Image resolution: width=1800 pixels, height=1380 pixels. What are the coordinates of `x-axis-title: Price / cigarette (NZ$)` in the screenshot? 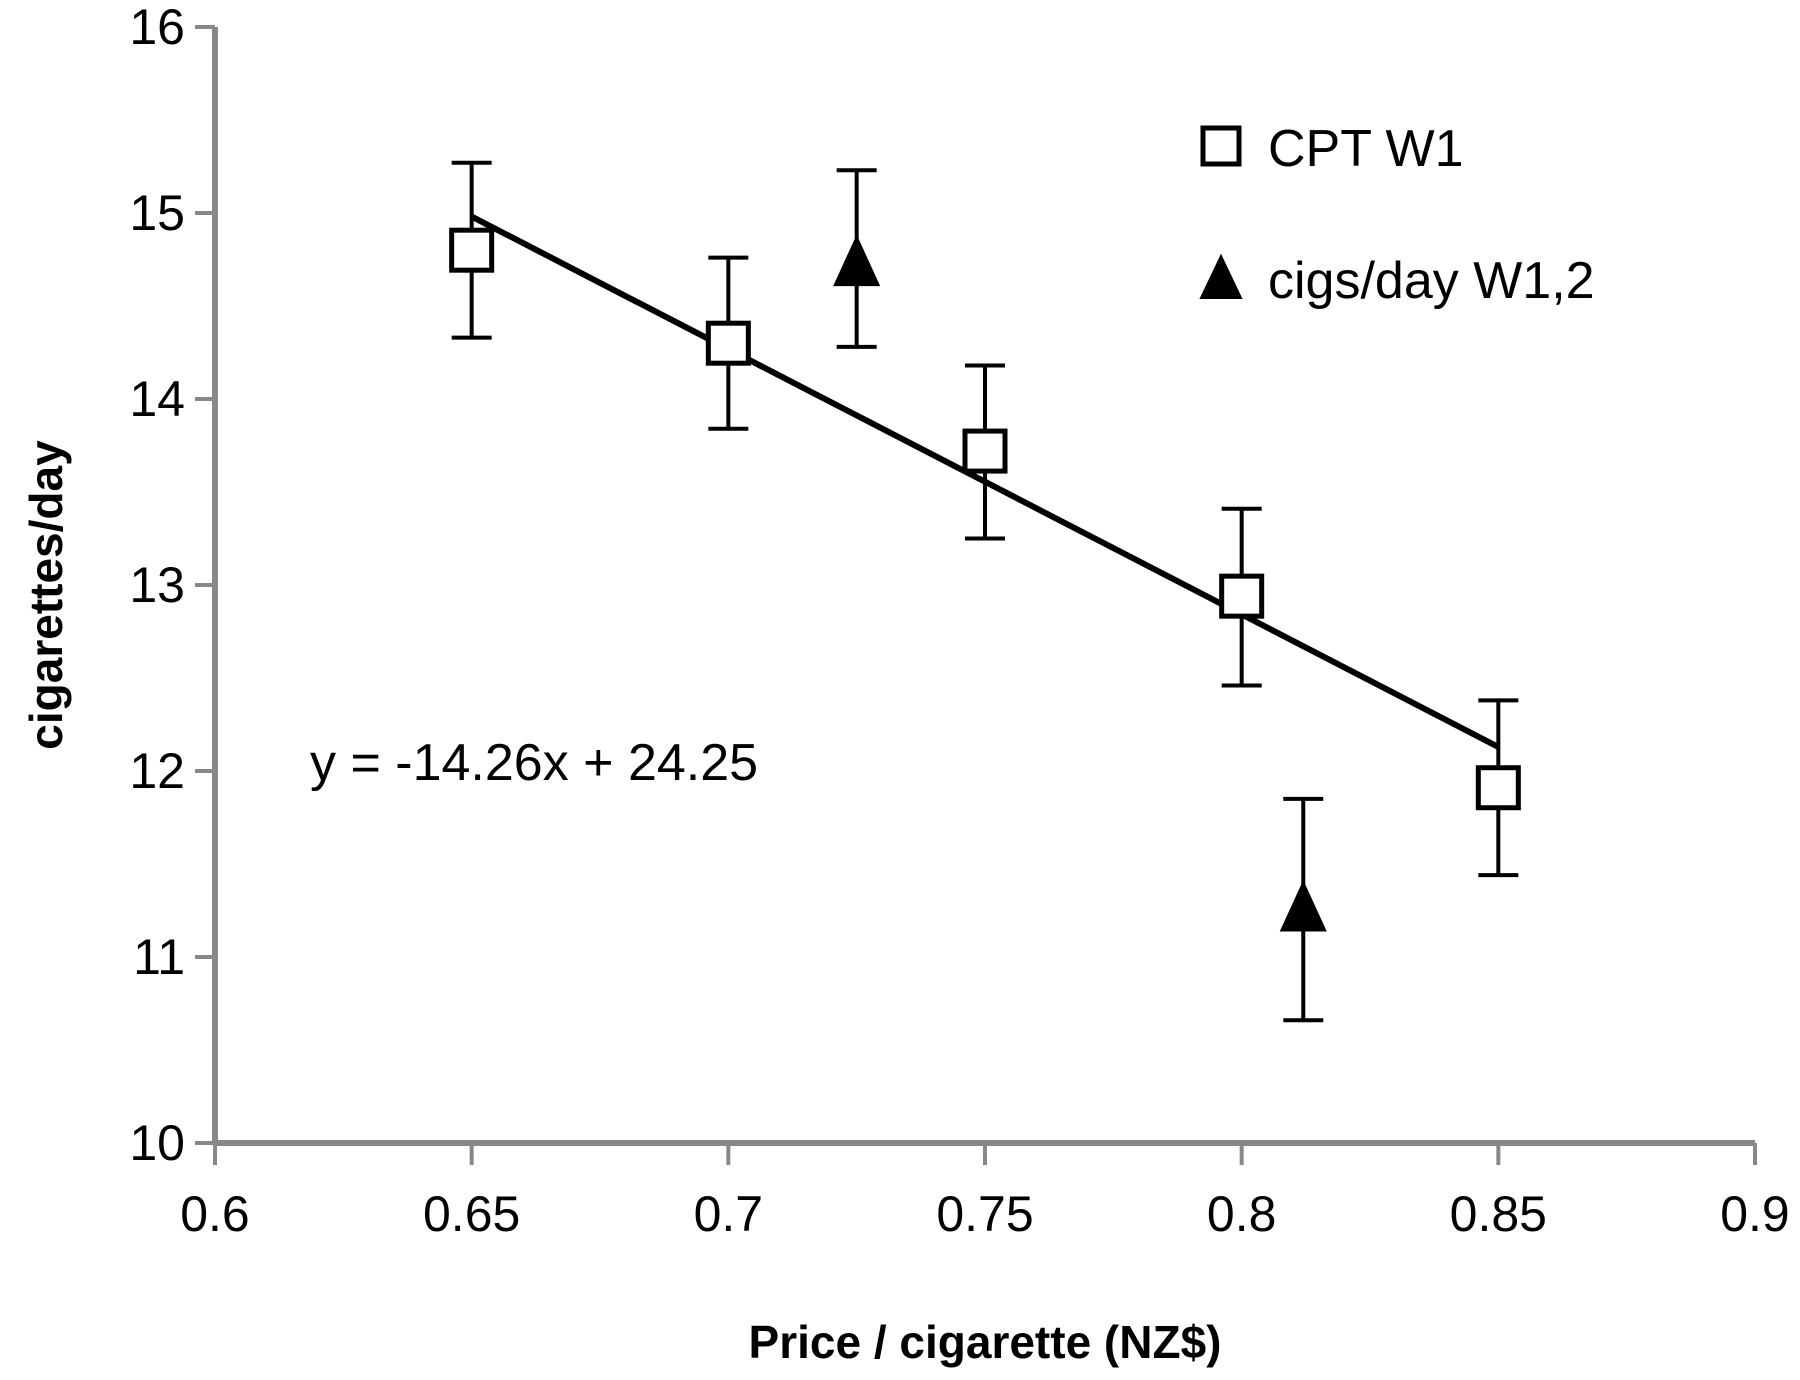 It's located at (985, 1342).